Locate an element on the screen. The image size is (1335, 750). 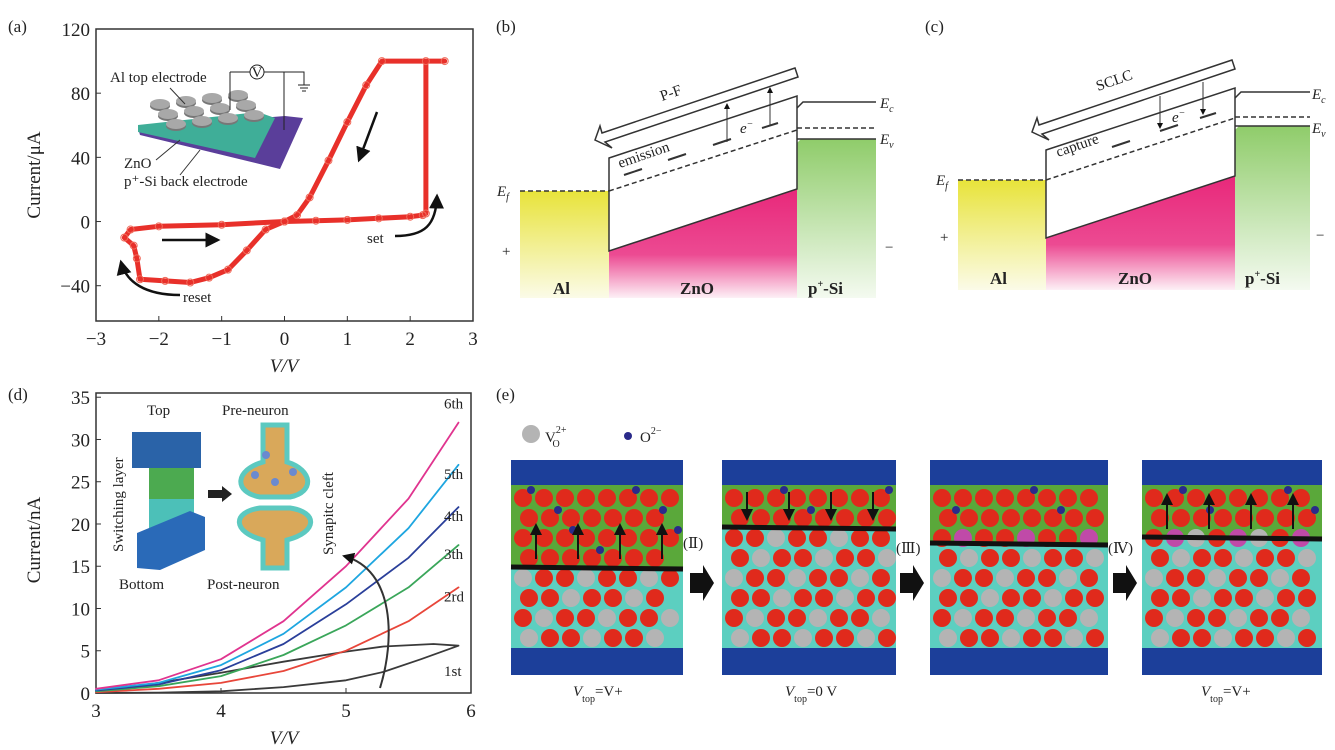
vacancy-legend-icon is located at coordinates (531, 434).